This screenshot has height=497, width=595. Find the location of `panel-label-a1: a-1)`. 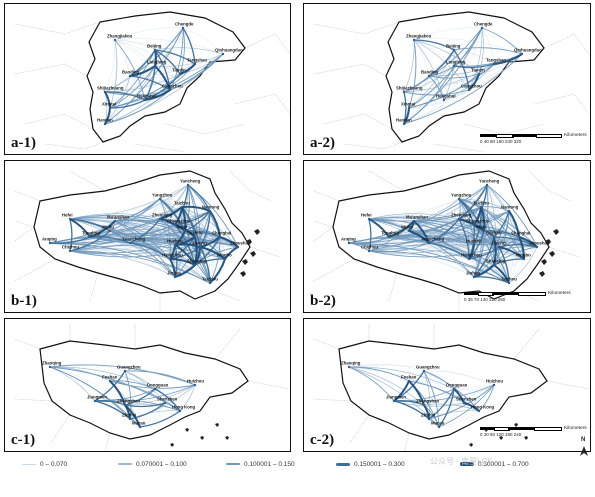

panel-label-a1: a-1) is located at coordinates (23, 143).